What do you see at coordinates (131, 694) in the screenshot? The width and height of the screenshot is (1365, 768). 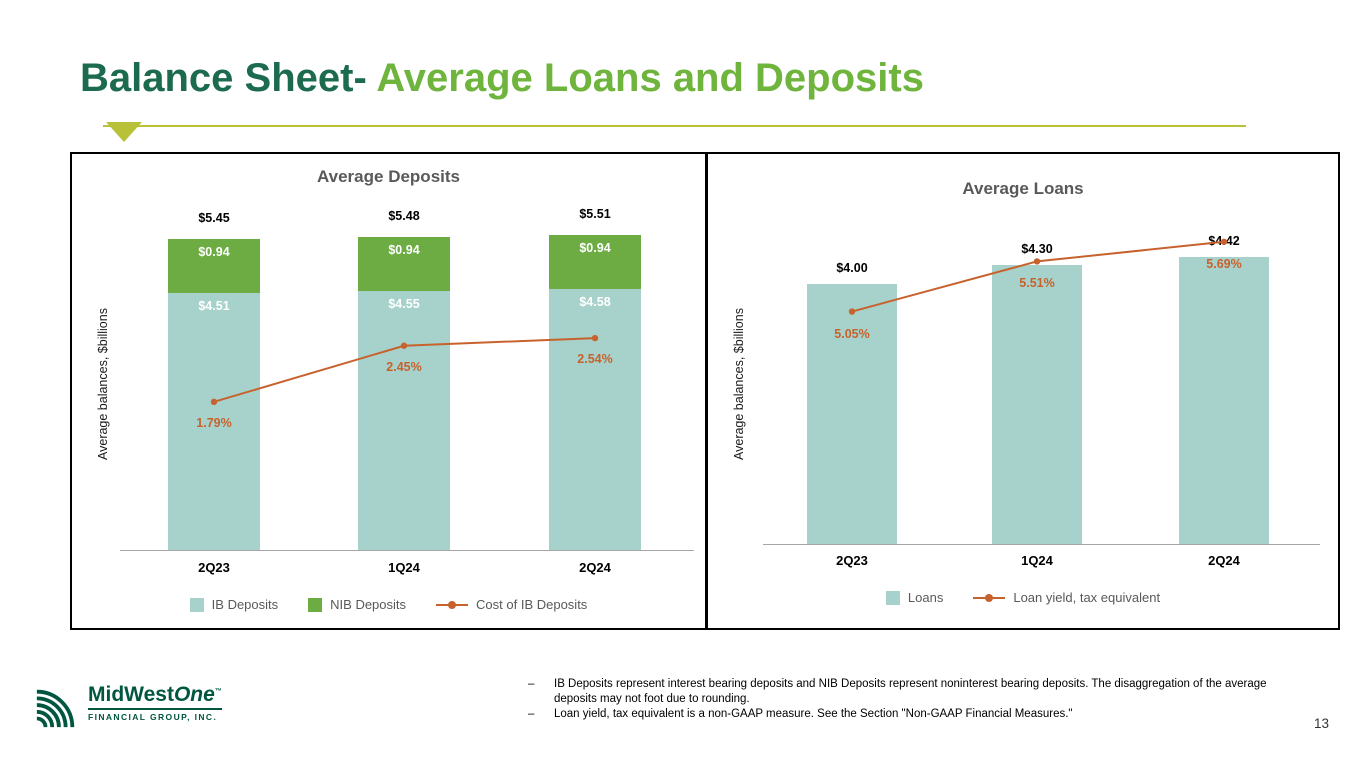 I see `brand-midwest: MidWest` at bounding box center [131, 694].